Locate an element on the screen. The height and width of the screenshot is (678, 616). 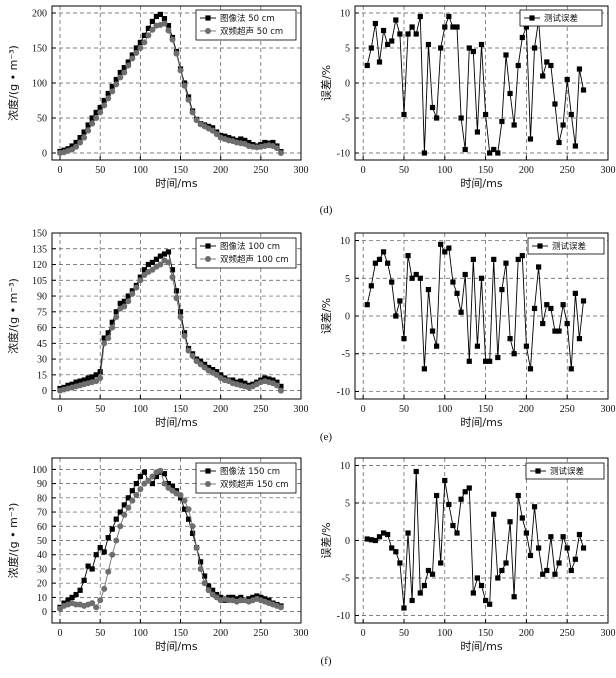
y-tick-label: -5 is located at coordinates (346, 119).